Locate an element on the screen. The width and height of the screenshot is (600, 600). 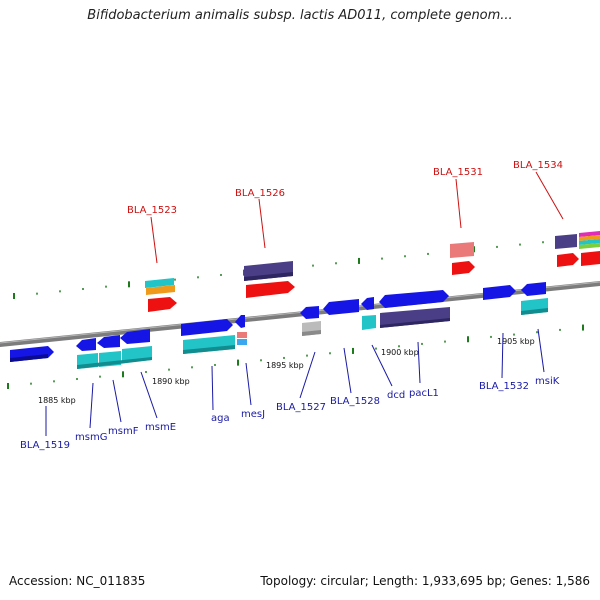
gene-msik-arrow is located at coordinates (533, 289).